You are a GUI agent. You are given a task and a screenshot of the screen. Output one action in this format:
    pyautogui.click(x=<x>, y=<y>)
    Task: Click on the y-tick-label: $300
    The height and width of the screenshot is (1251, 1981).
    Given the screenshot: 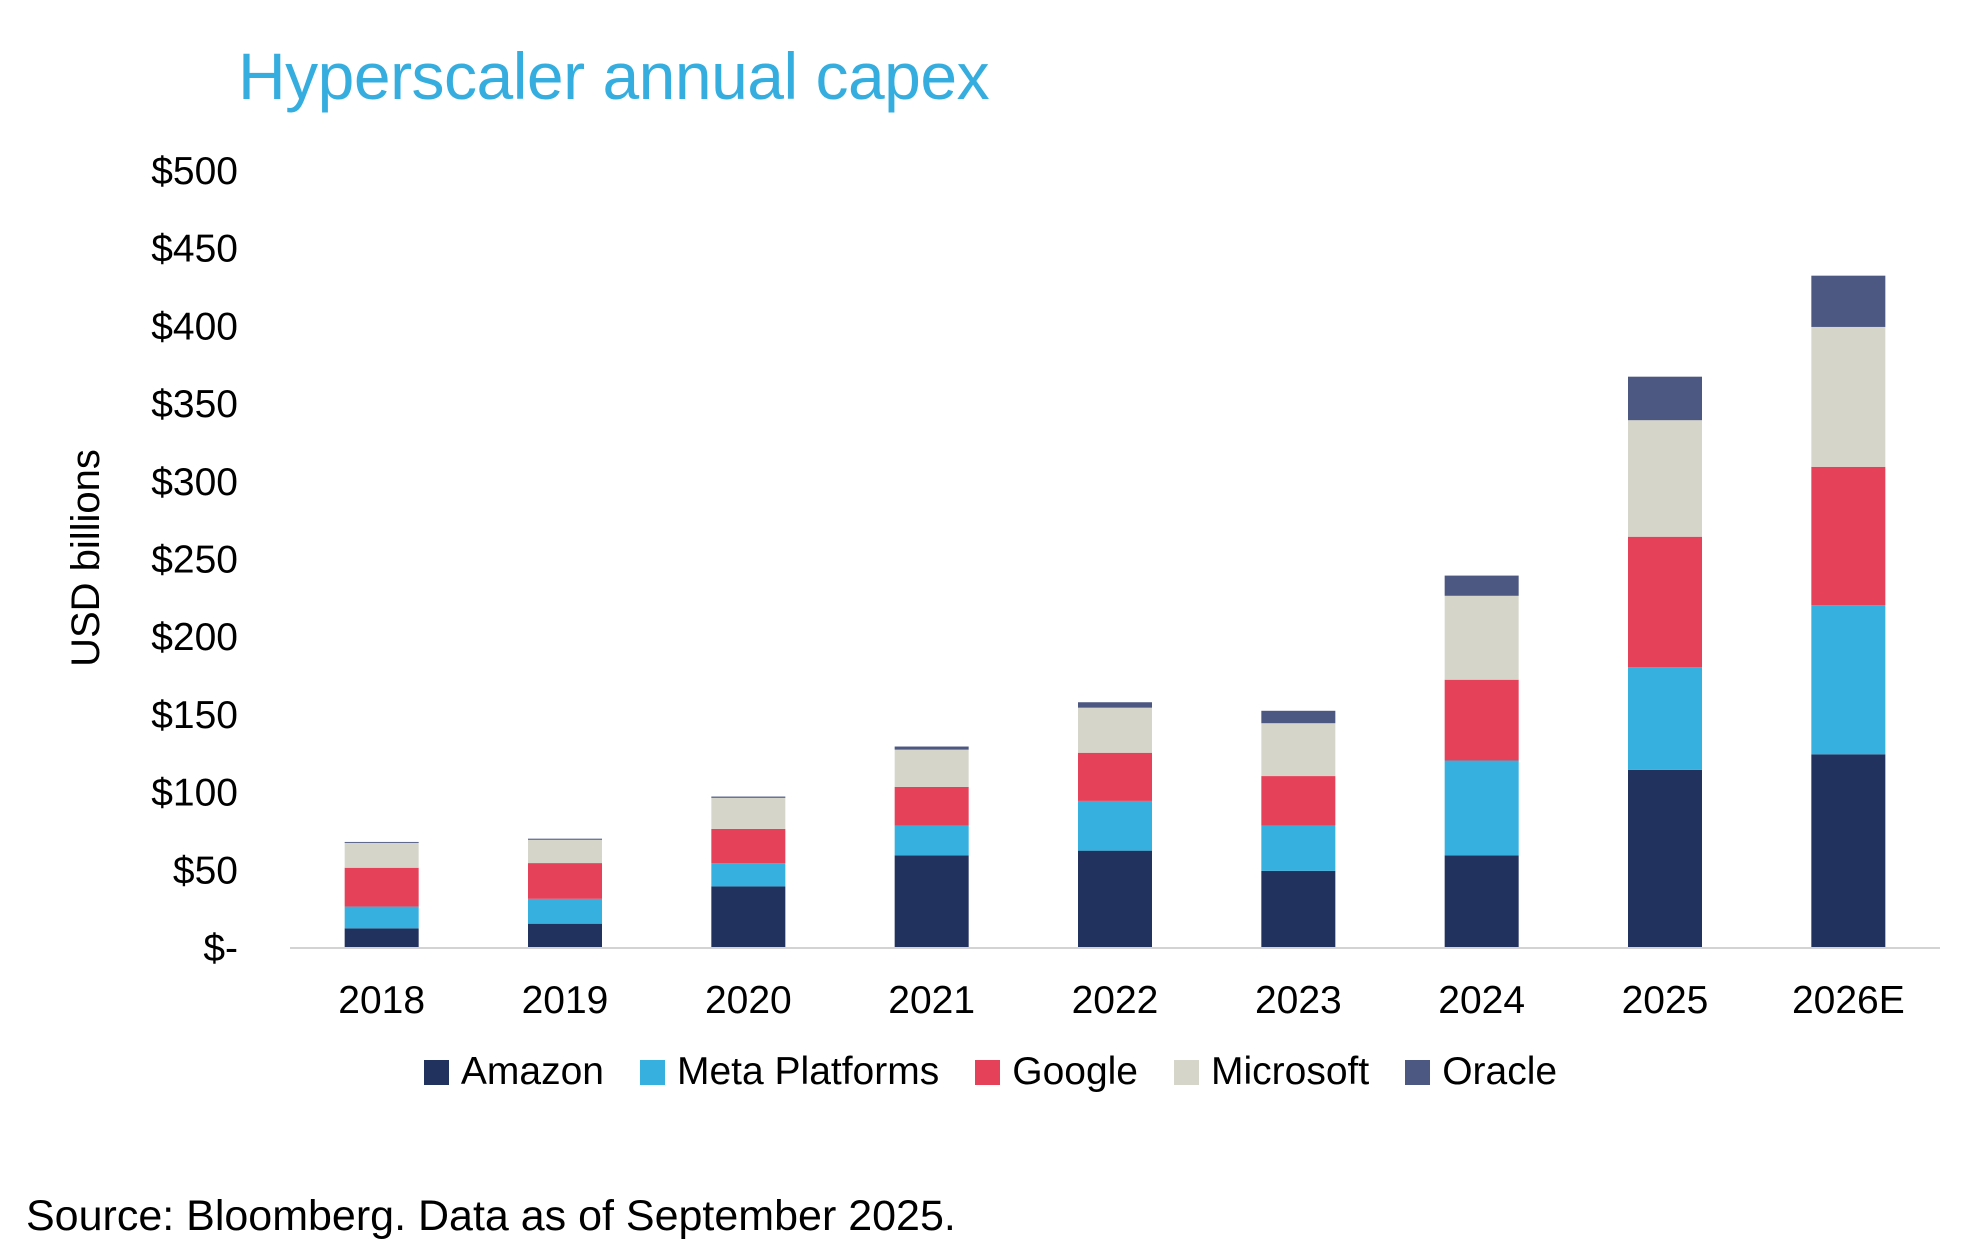 What is the action you would take?
    pyautogui.click(x=194, y=482)
    